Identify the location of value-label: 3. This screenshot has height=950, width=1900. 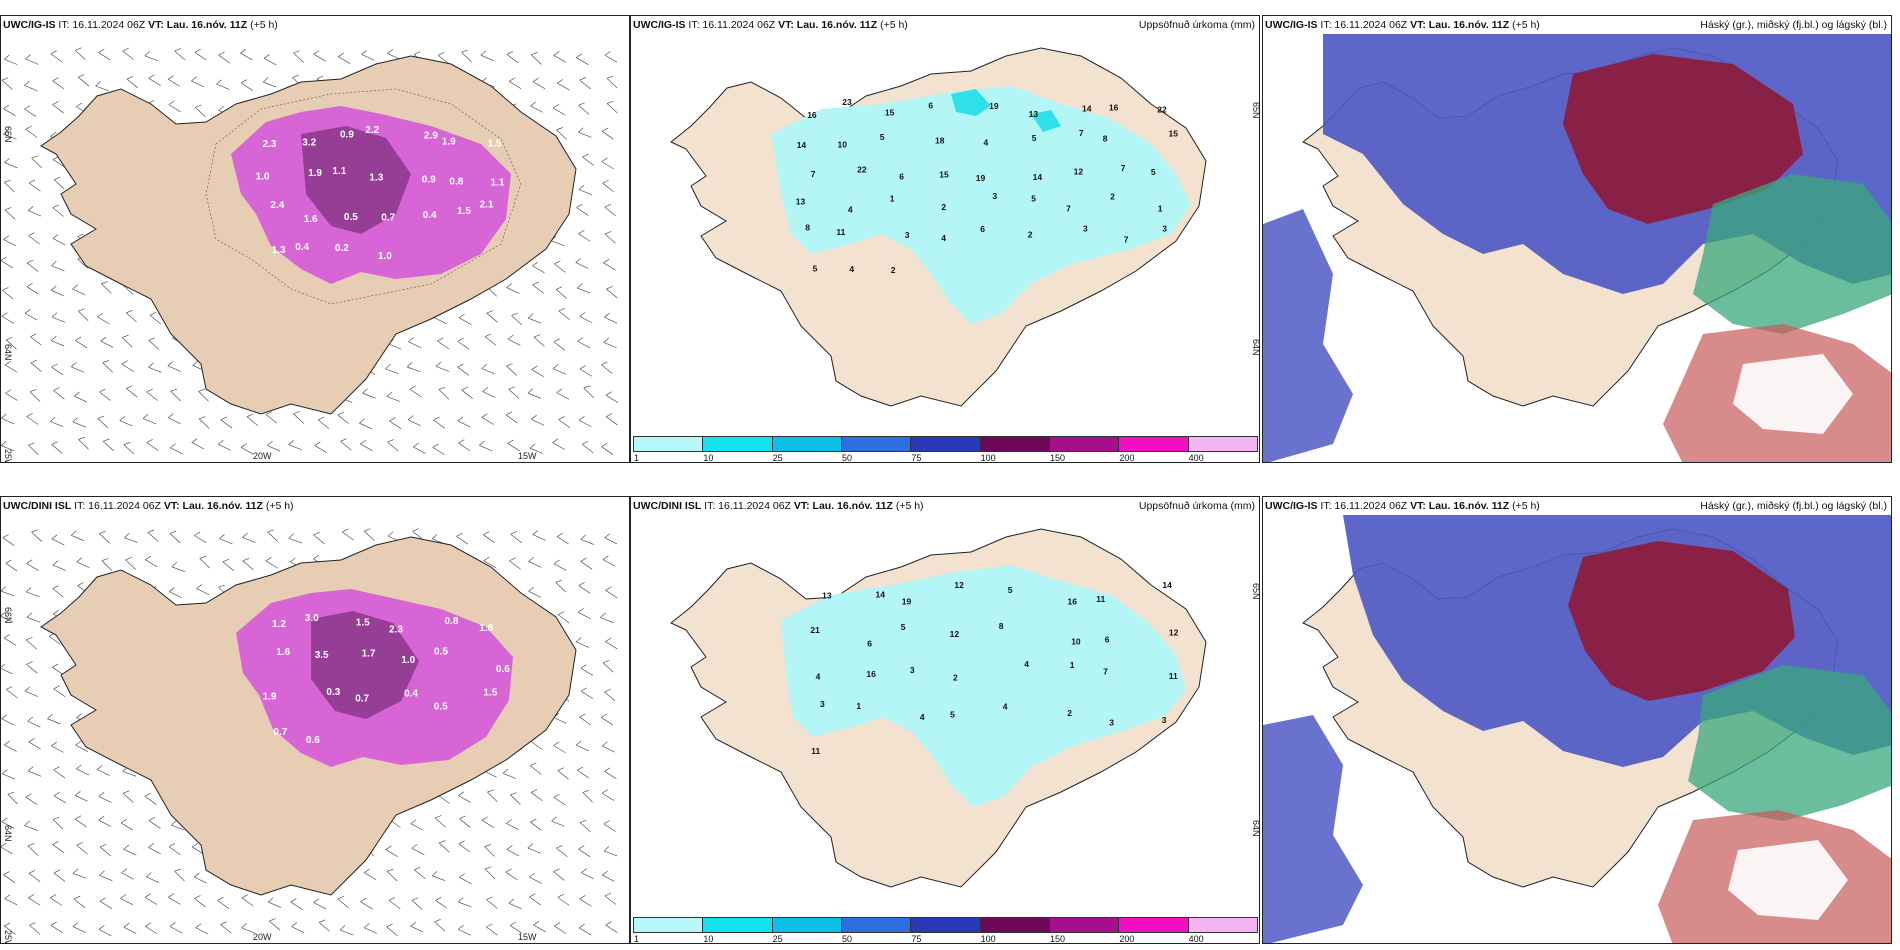
(822, 704).